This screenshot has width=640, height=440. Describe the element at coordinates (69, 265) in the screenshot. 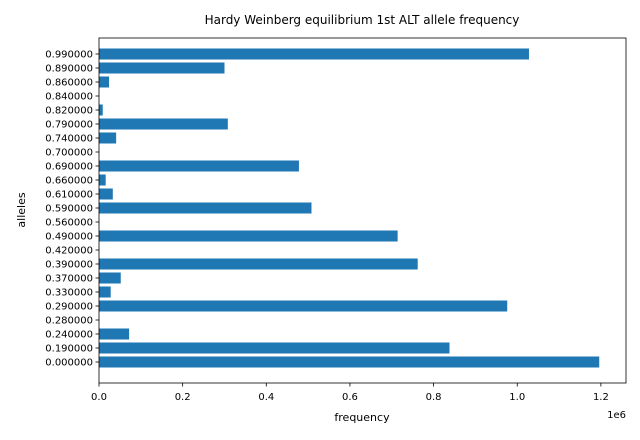

I see `y-tick-label: 0.390000` at that location.